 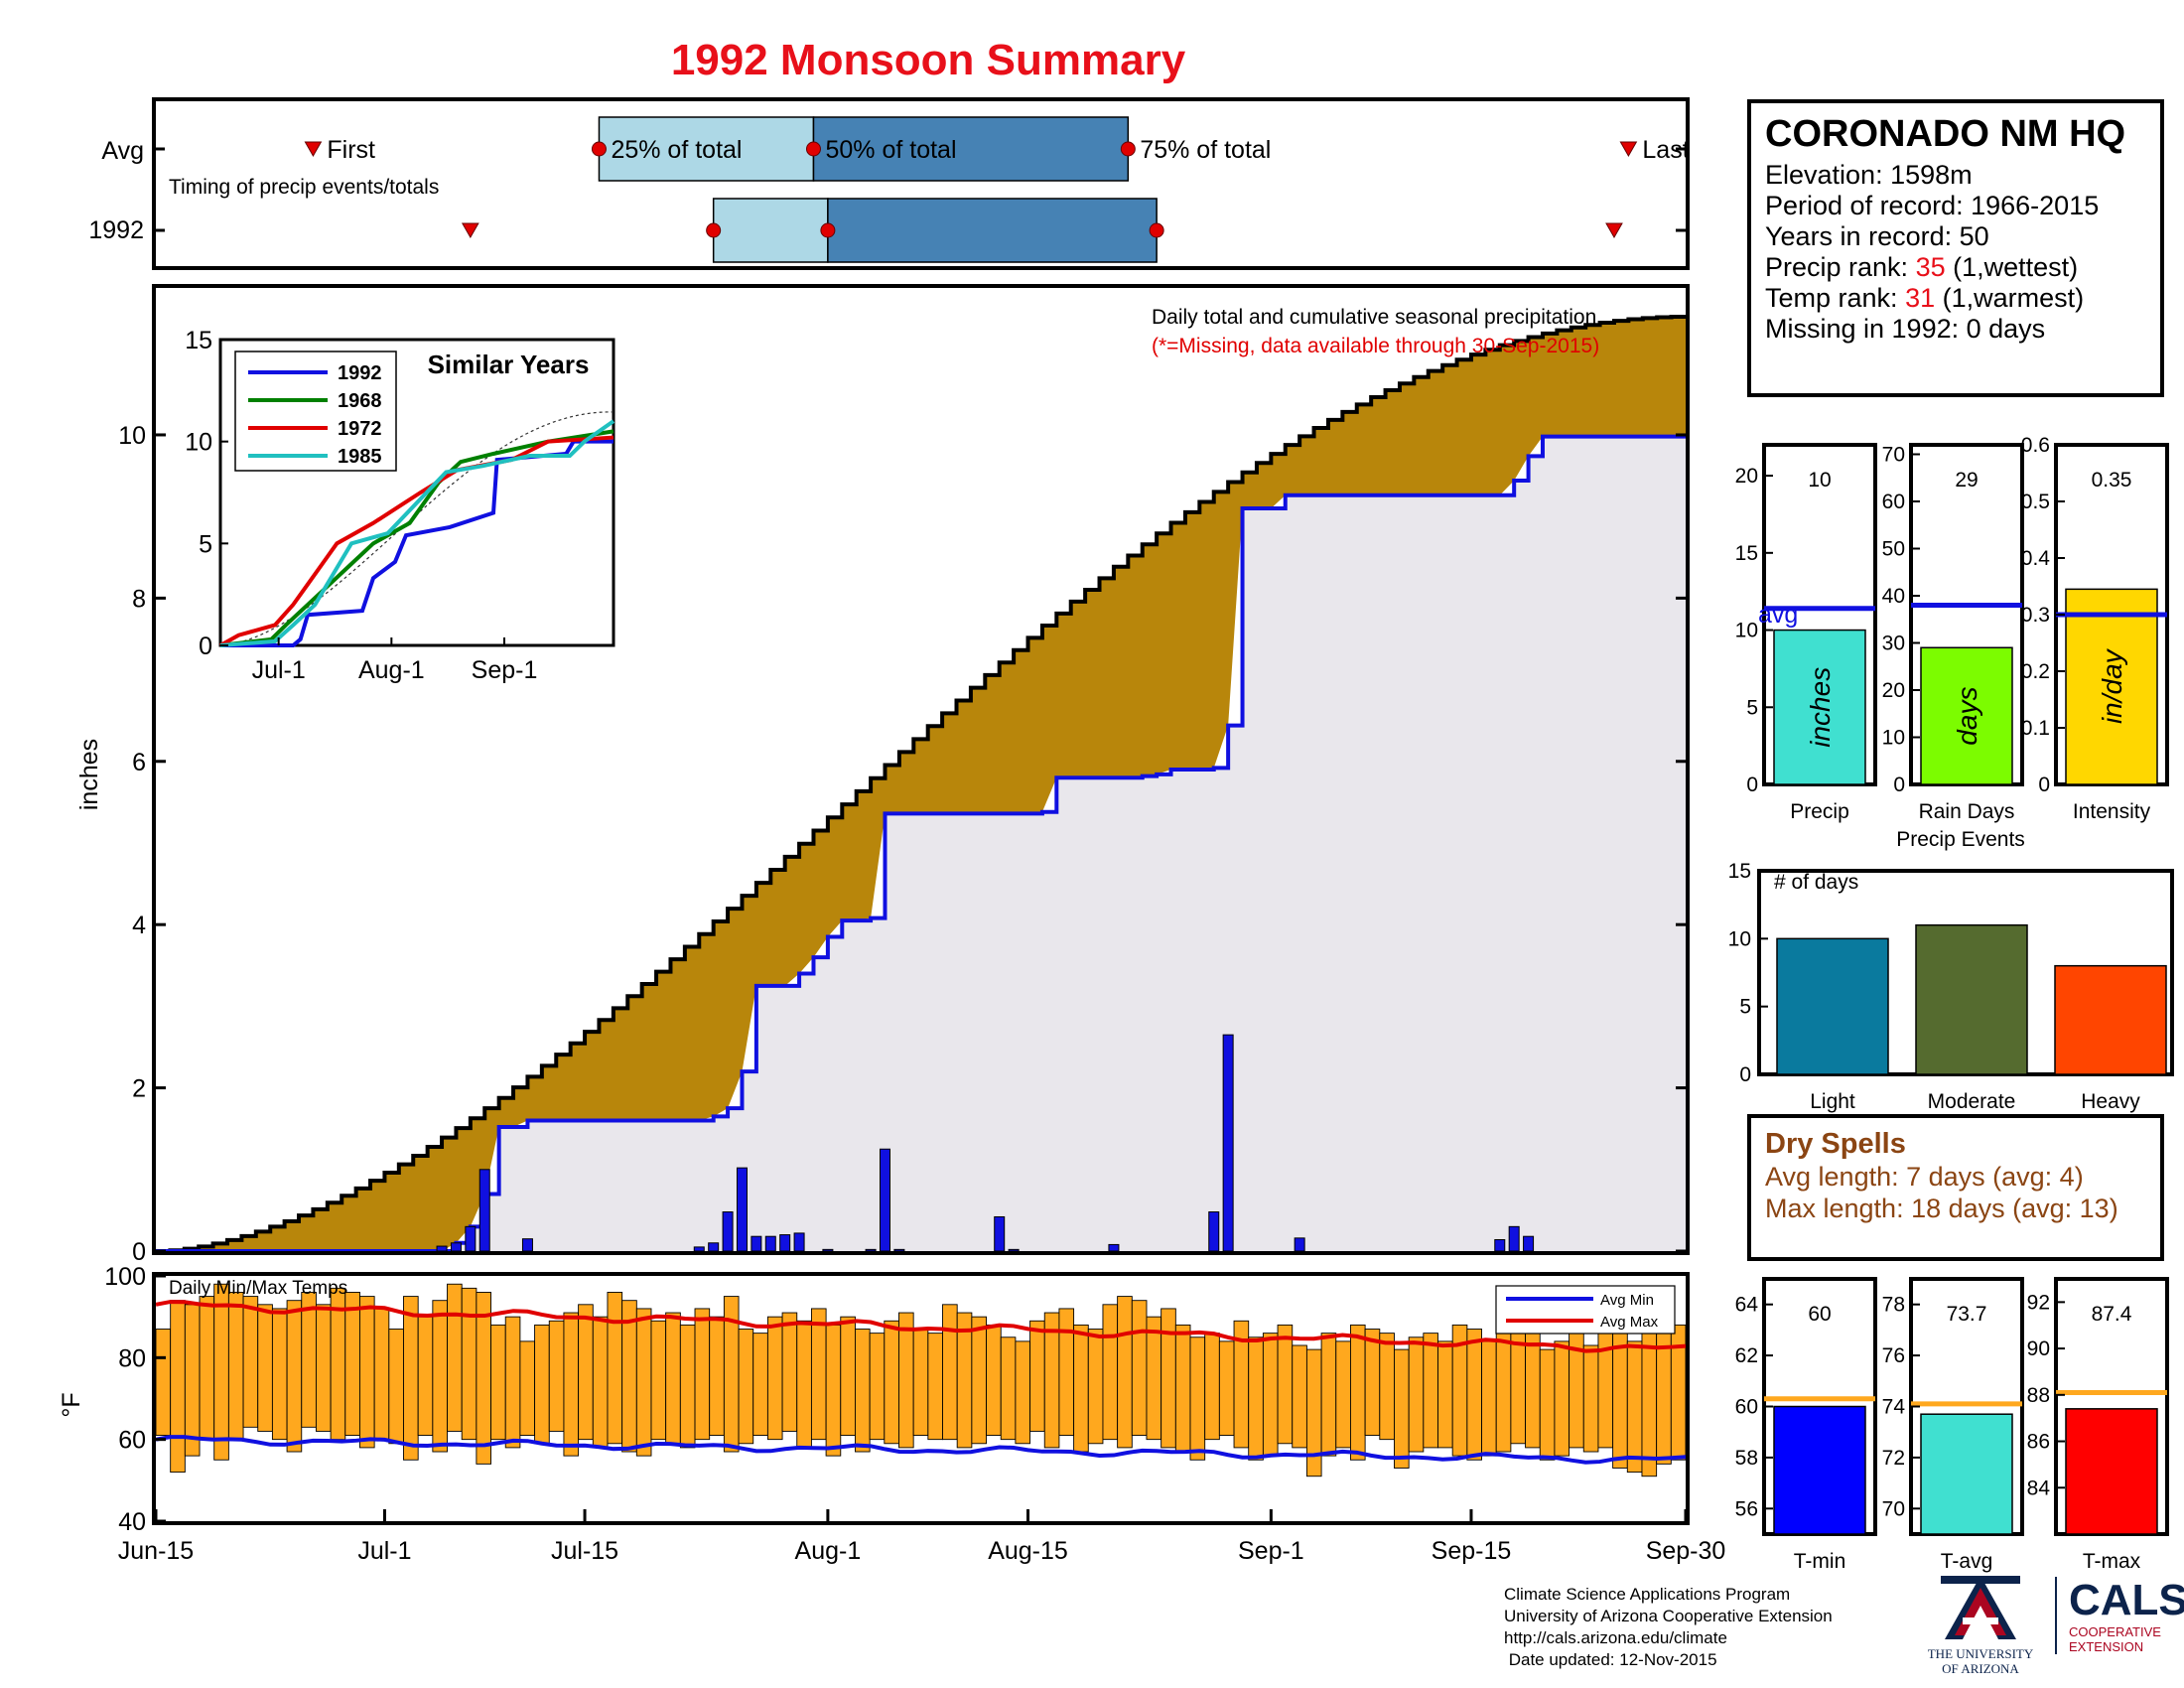 What do you see at coordinates (2039, 1488) in the screenshot?
I see `temp-stat-3-ytick-label: 84` at bounding box center [2039, 1488].